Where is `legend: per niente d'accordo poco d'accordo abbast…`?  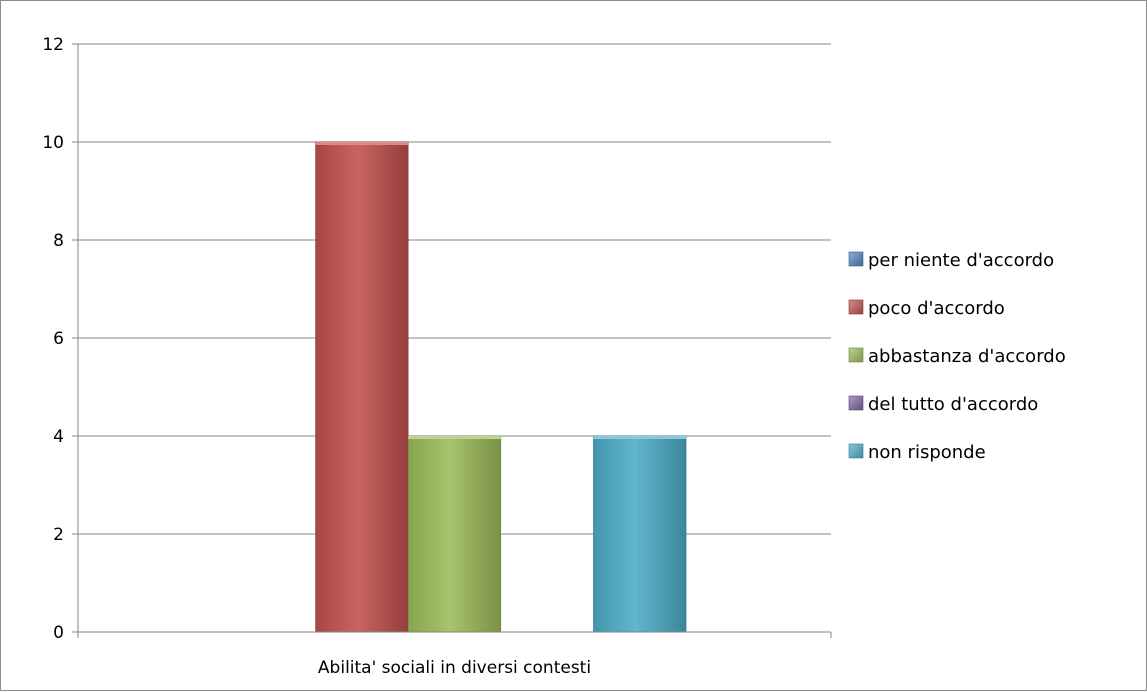
legend: per niente d'accordo poco d'accordo abbast… is located at coordinates (957, 356).